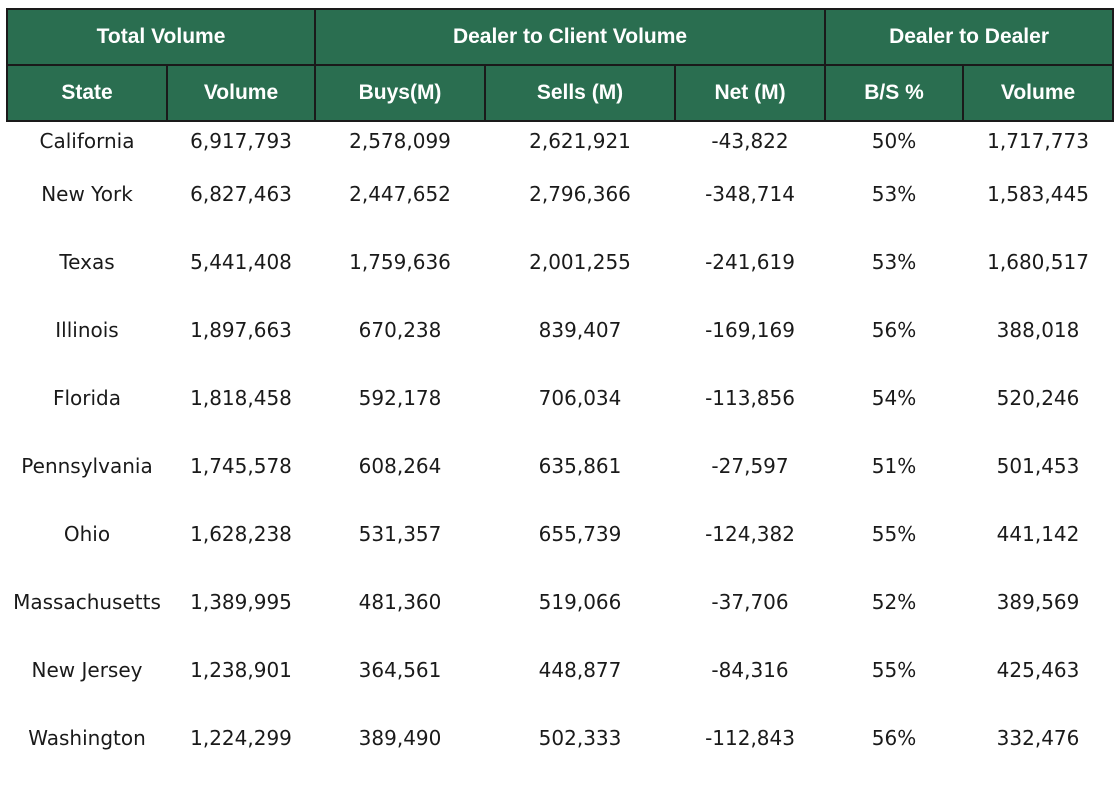 The image size is (1120, 791). I want to click on state-cell: Washington, so click(87, 738).